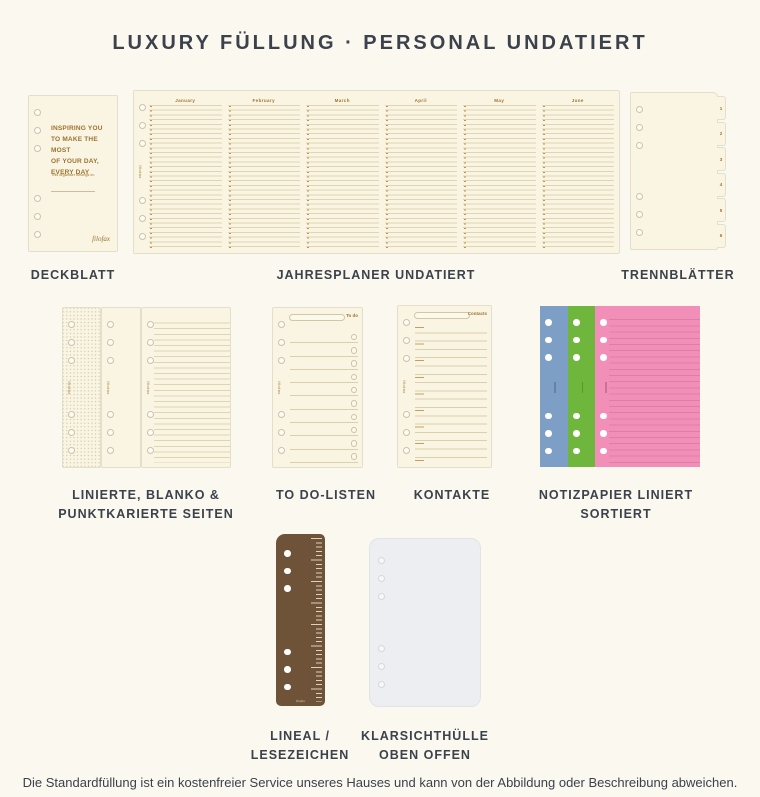 The width and height of the screenshot is (760, 797). What do you see at coordinates (73, 275) in the screenshot?
I see `label-deckblatt: DECKBLATT` at bounding box center [73, 275].